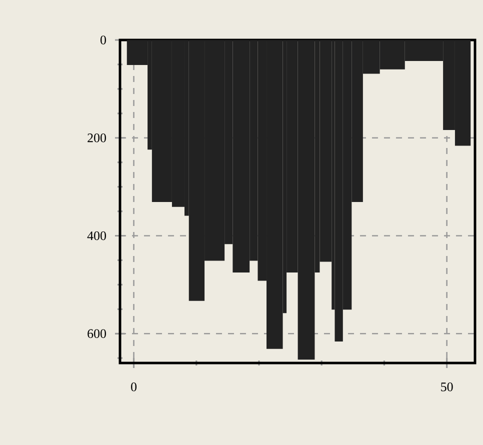 Image resolution: width=483 pixels, height=445 pixels. I want to click on y-tick-label: 400, so click(96, 235).